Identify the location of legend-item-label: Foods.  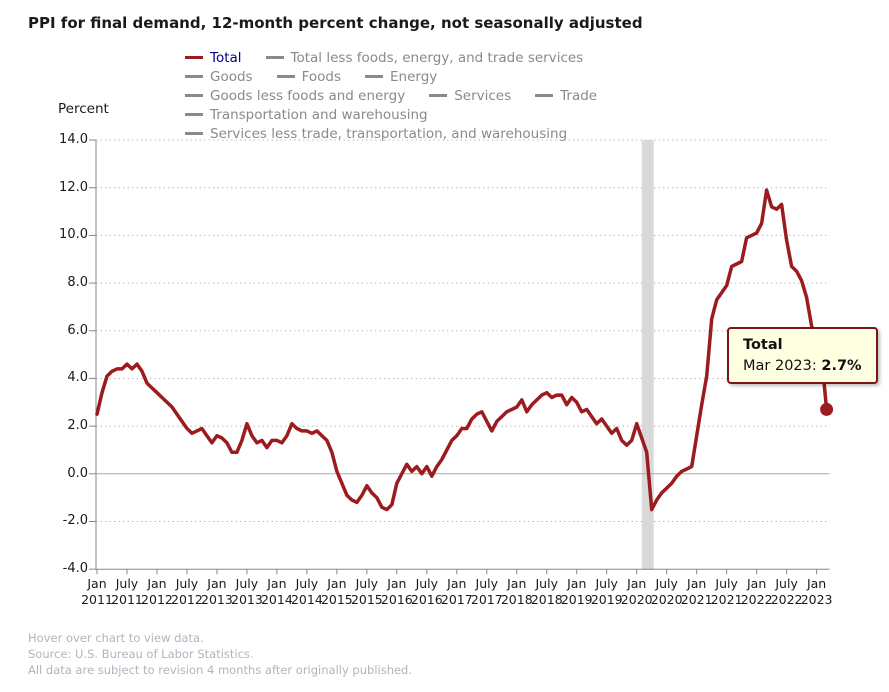
(321, 76).